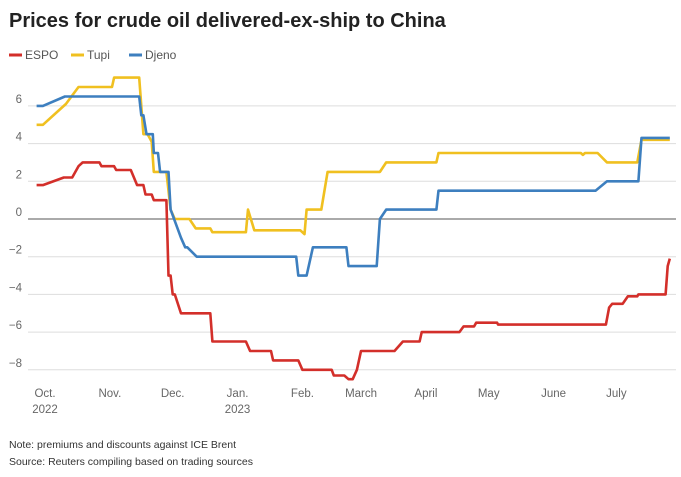  Describe the element at coordinates (19, 213) in the screenshot. I see `y-tick-label: 0` at that location.